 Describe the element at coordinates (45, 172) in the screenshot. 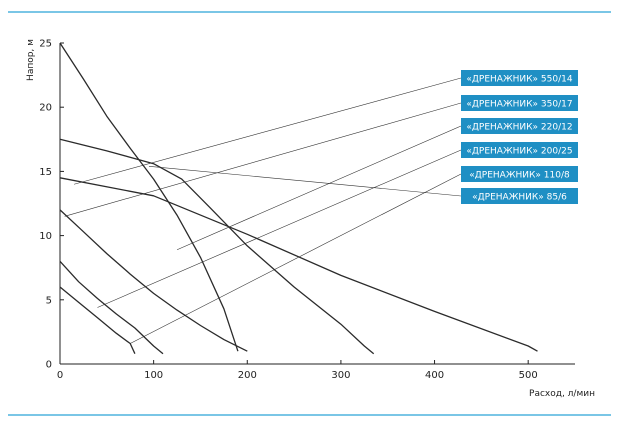

I see `y-tick-label: 15` at that location.